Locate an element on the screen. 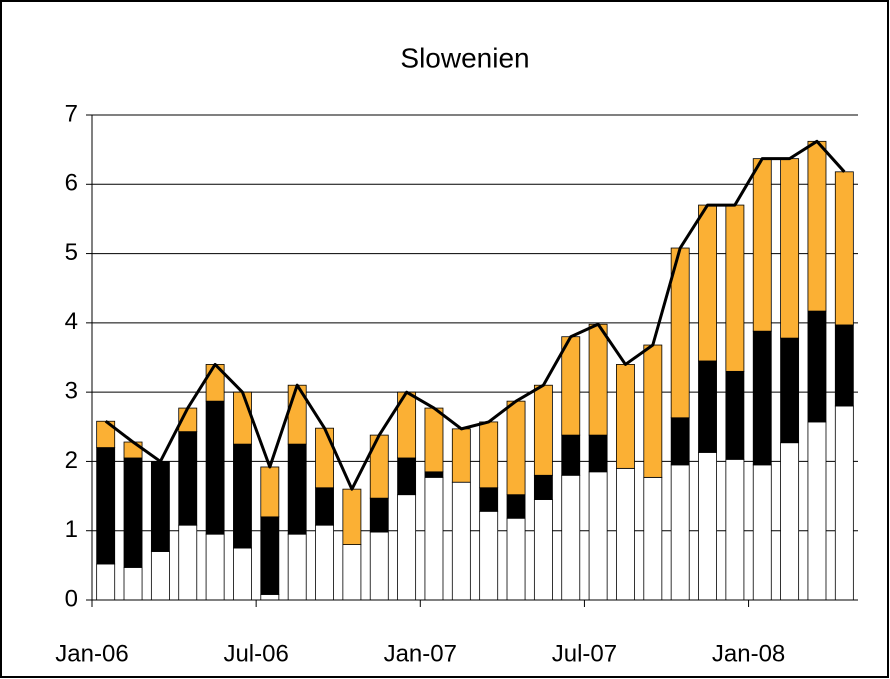  y-tick-label: 3 is located at coordinates (71, 390).